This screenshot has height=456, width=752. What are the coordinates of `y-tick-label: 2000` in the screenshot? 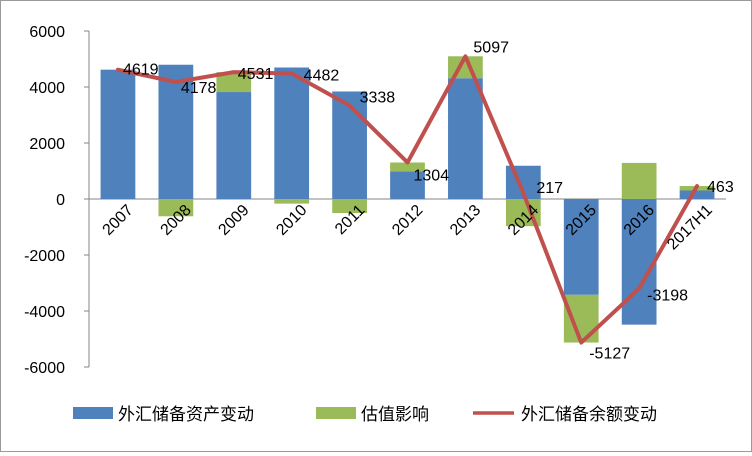 It's located at (47, 144).